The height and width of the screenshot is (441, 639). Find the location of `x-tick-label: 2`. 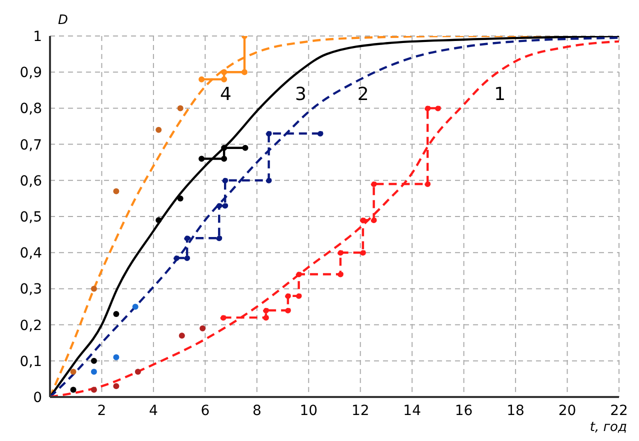

x-tick-label: 2 is located at coordinates (101, 410).